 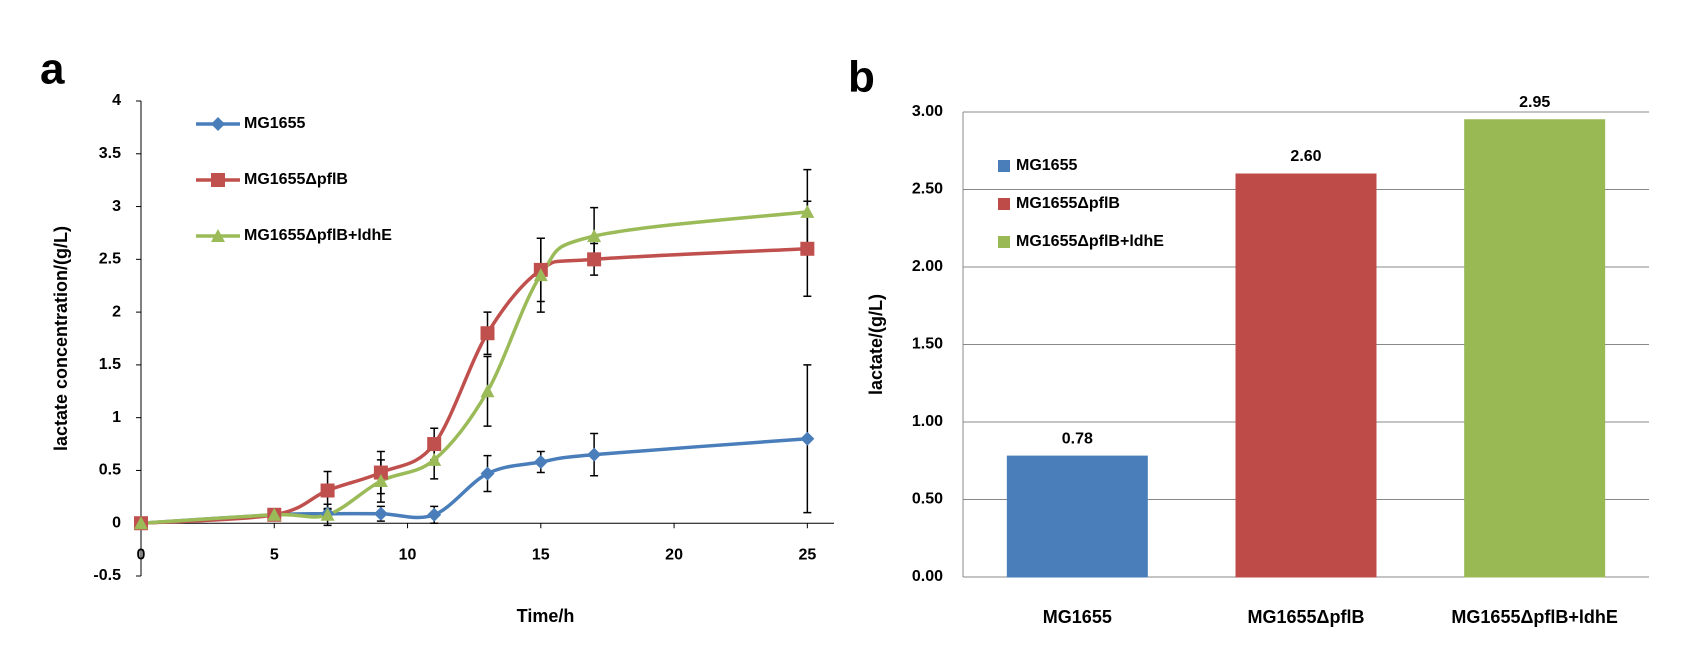 I want to click on x-tick-label: 20, so click(x=674, y=554).